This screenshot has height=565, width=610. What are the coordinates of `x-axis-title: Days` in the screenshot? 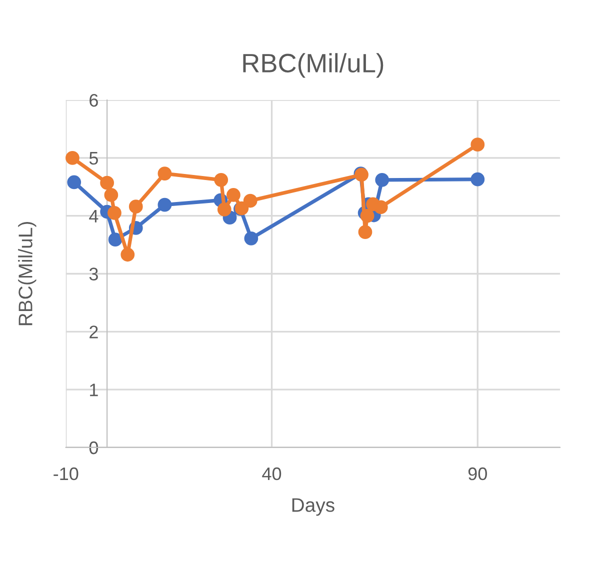 It's located at (313, 507).